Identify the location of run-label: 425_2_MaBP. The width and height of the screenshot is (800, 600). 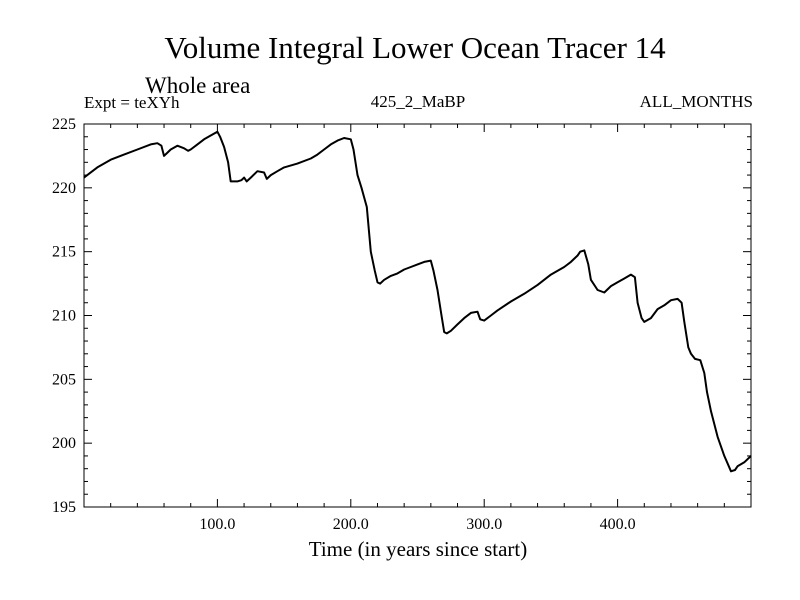
(418, 101).